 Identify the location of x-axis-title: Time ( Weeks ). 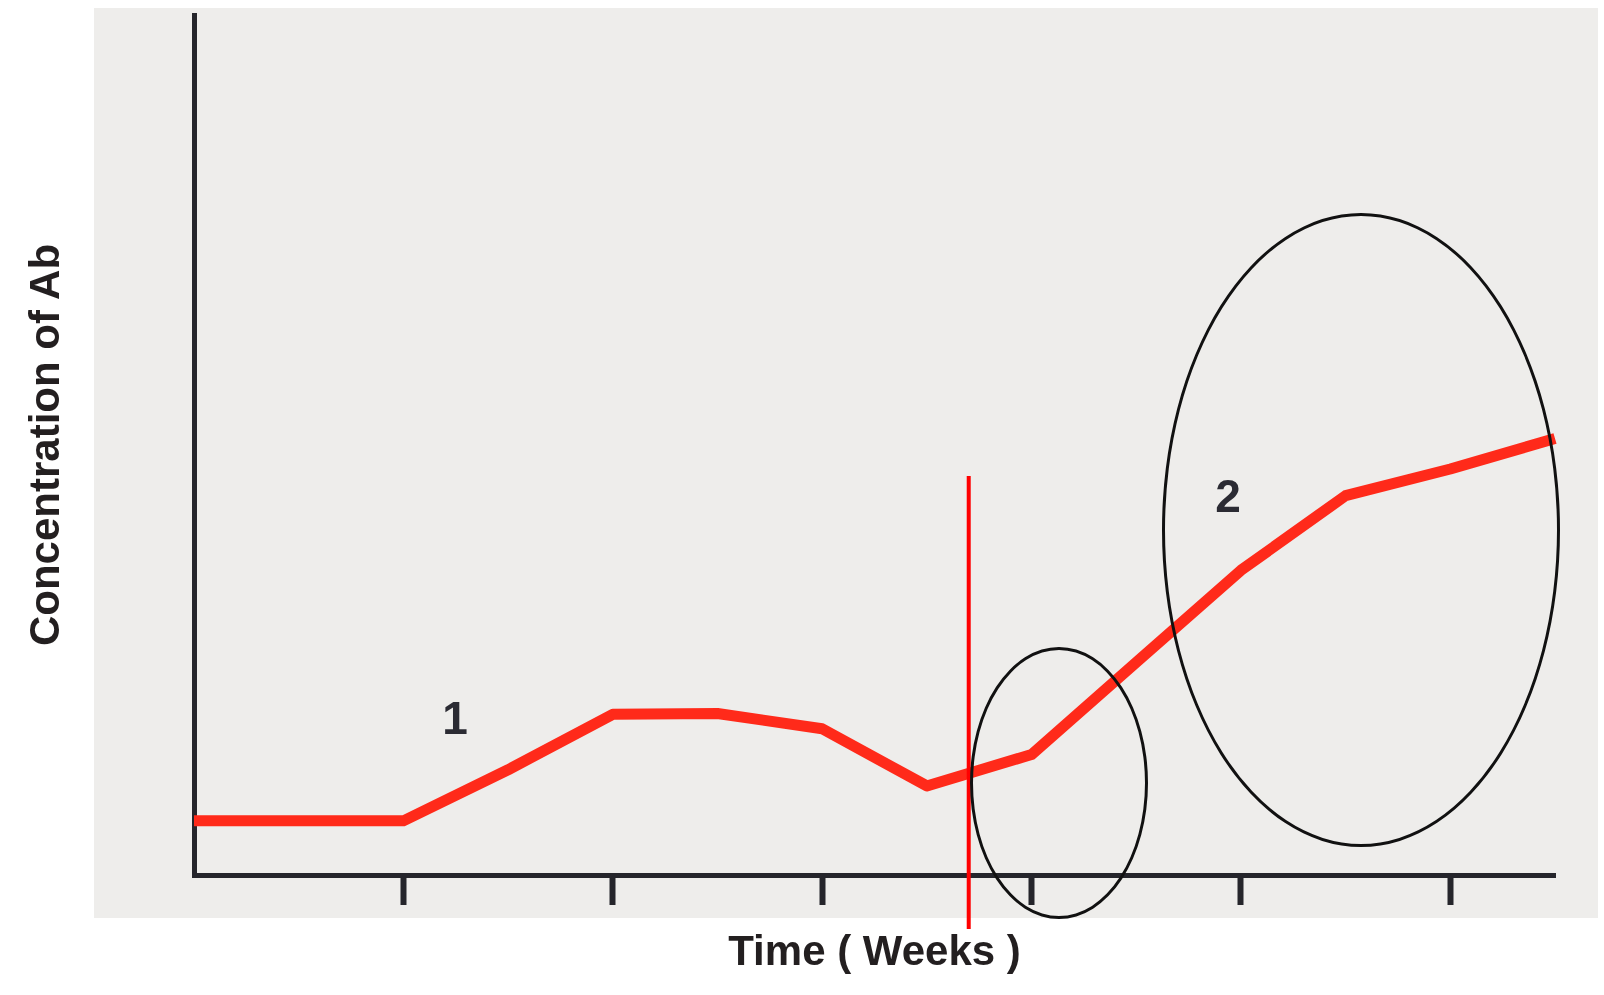
(874, 951).